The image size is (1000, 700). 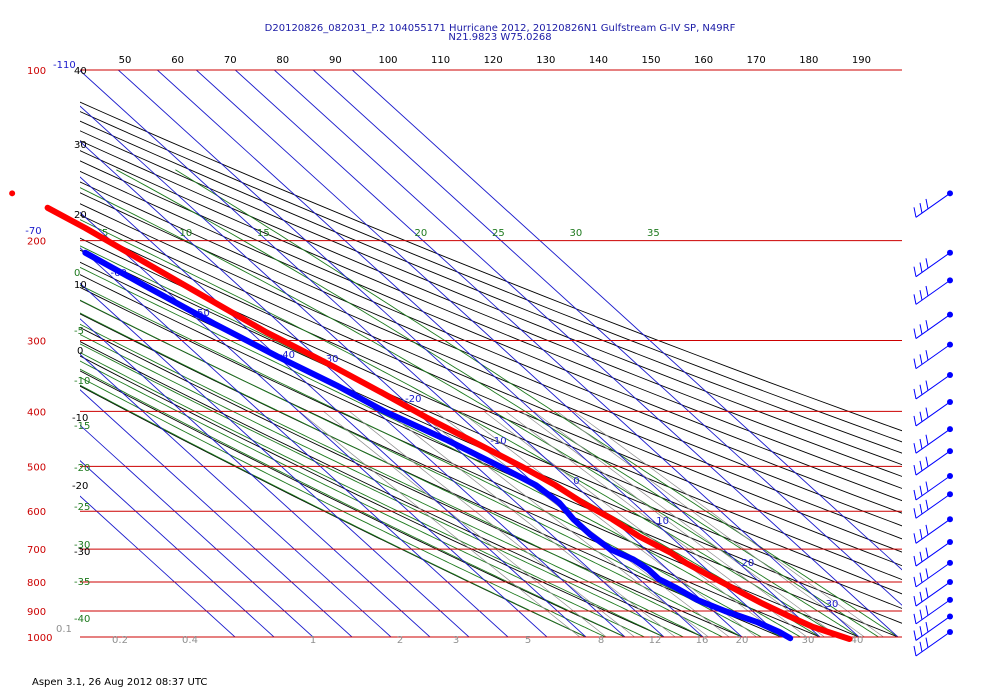 I want to click on isotherm-label: -40, so click(x=287, y=355).